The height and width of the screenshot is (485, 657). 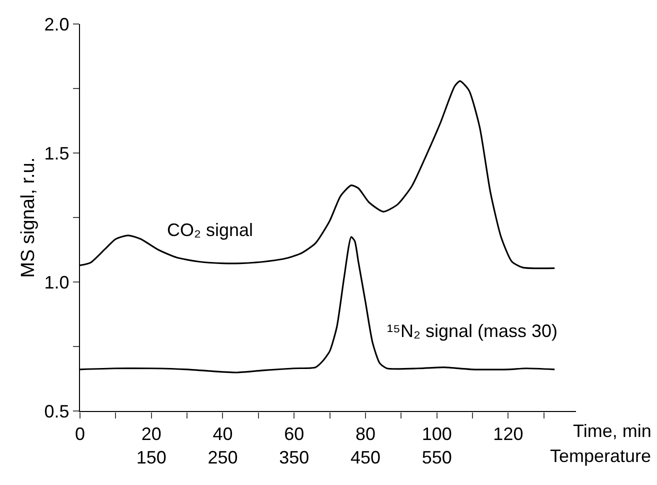 What do you see at coordinates (612, 431) in the screenshot?
I see `x-axis-title: Time, min` at bounding box center [612, 431].